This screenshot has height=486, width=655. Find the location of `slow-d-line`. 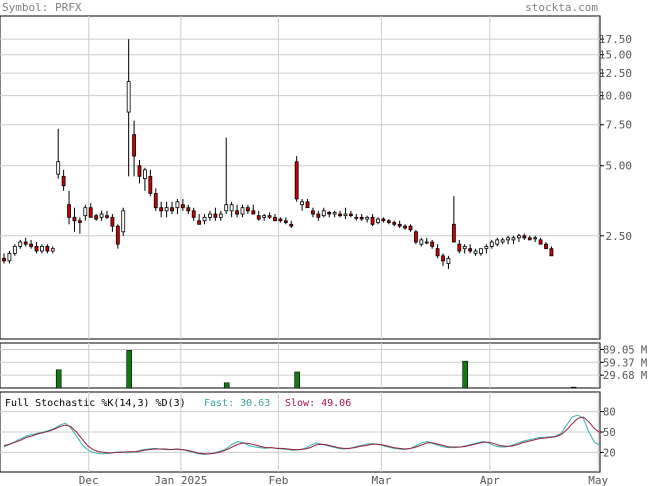

slow-d-line is located at coordinates (302, 435).